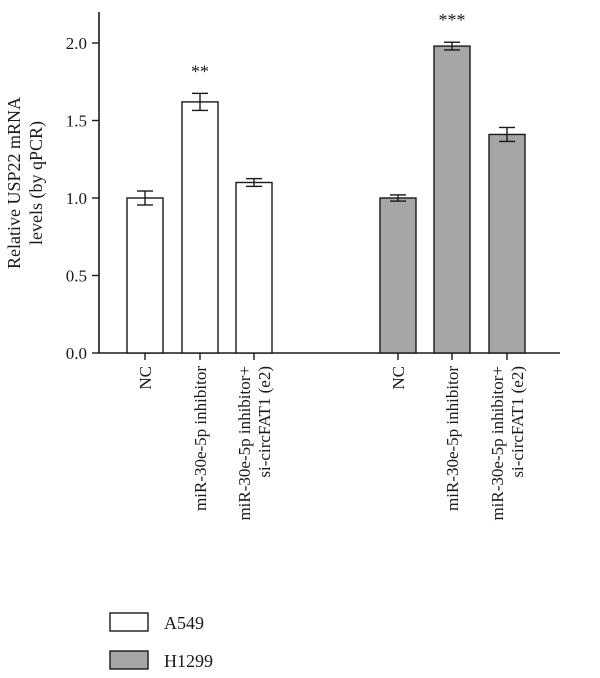 The width and height of the screenshot is (600, 678). Describe the element at coordinates (76, 43) in the screenshot. I see `y-tick-label: 2.0` at that location.